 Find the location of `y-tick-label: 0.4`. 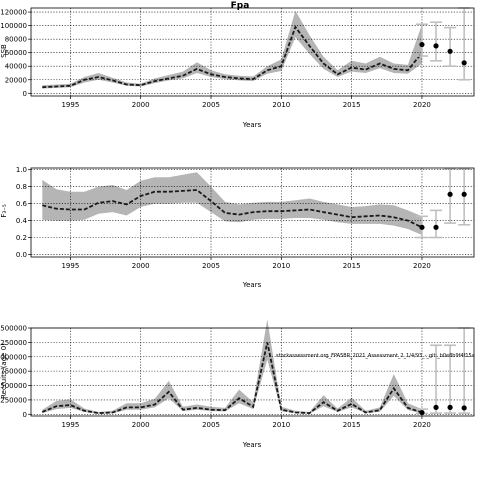

y-tick-label: 0.4 is located at coordinates (22, 221).